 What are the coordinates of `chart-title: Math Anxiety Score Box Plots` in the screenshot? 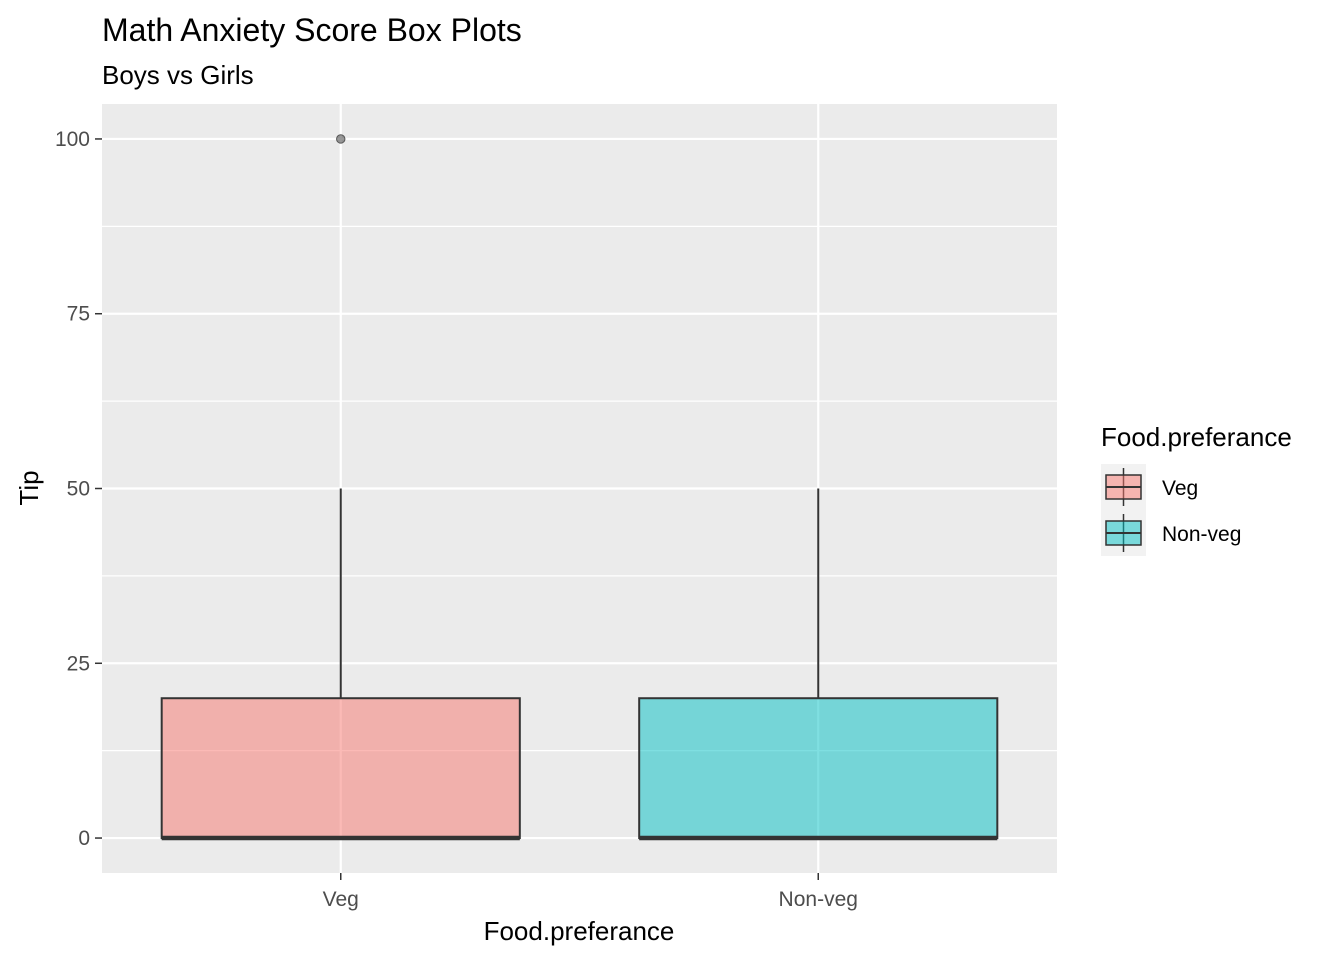 It's located at (312, 30).